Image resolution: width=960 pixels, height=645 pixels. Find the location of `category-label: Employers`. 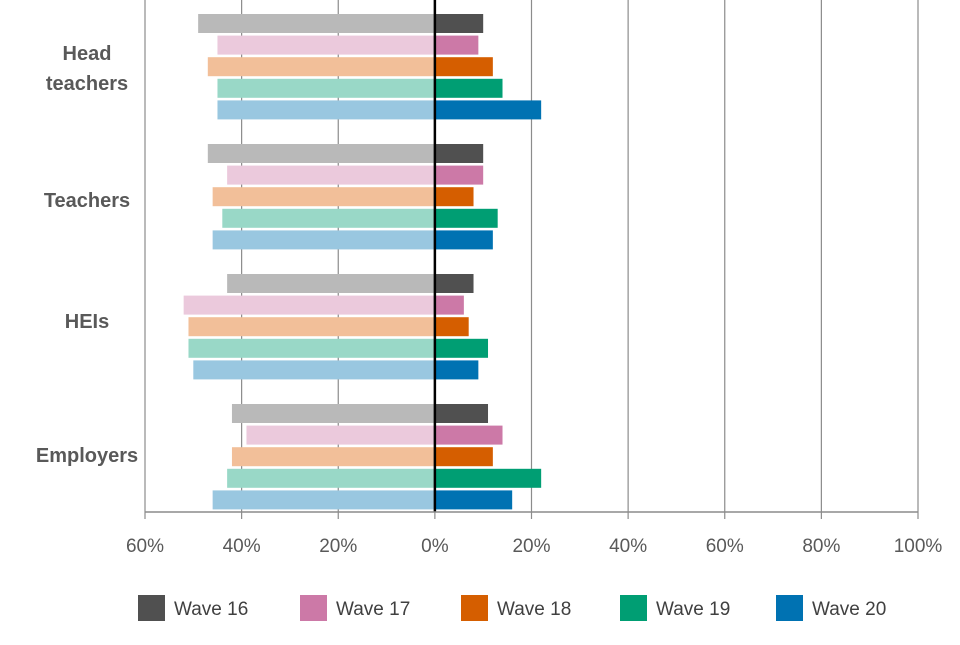

category-label: Employers is located at coordinates (87, 456).